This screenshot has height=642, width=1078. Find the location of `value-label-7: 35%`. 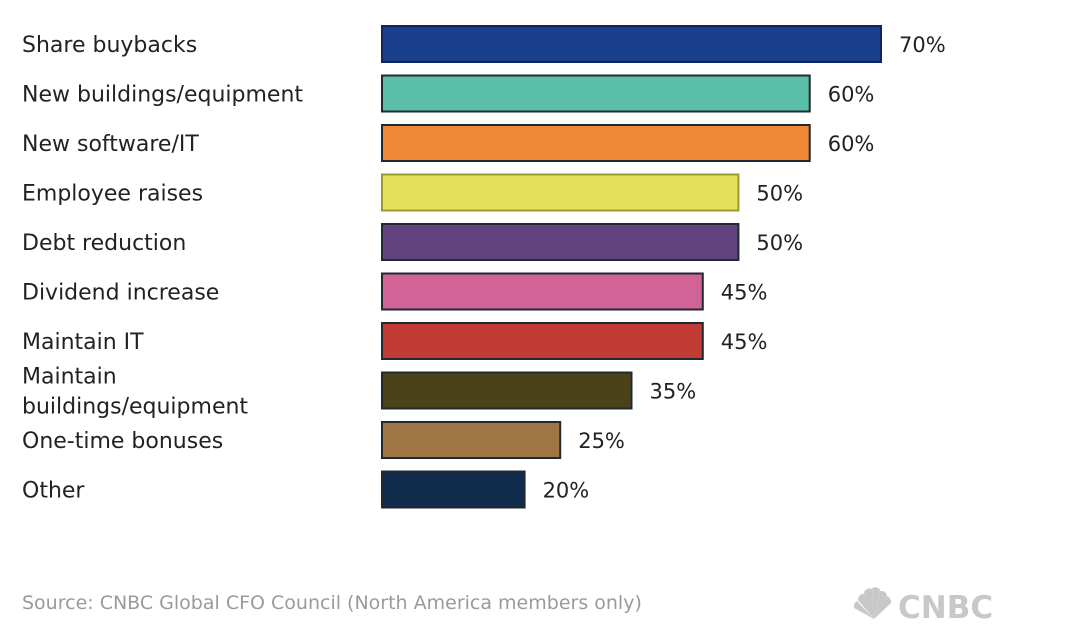

value-label-7: 35% is located at coordinates (673, 392).